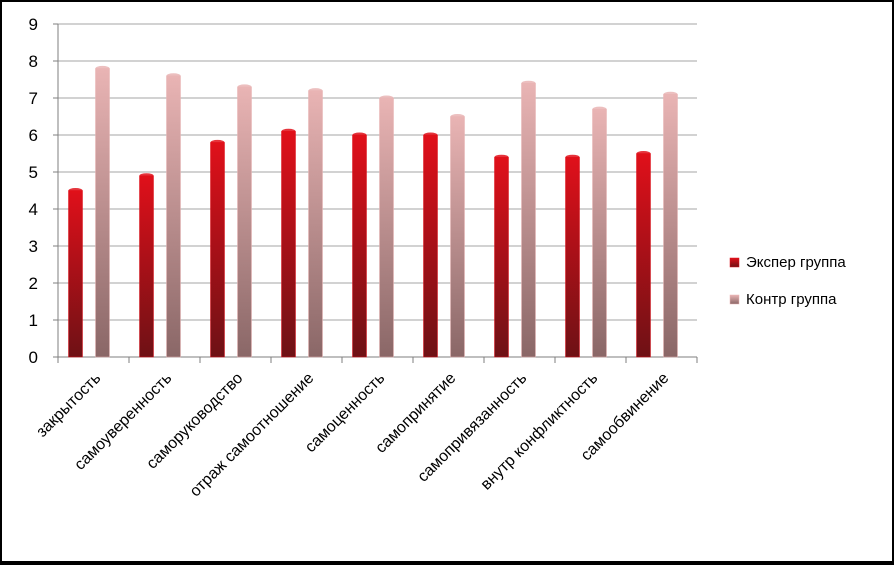  I want to click on y-tick-label: 1, so click(33, 320).